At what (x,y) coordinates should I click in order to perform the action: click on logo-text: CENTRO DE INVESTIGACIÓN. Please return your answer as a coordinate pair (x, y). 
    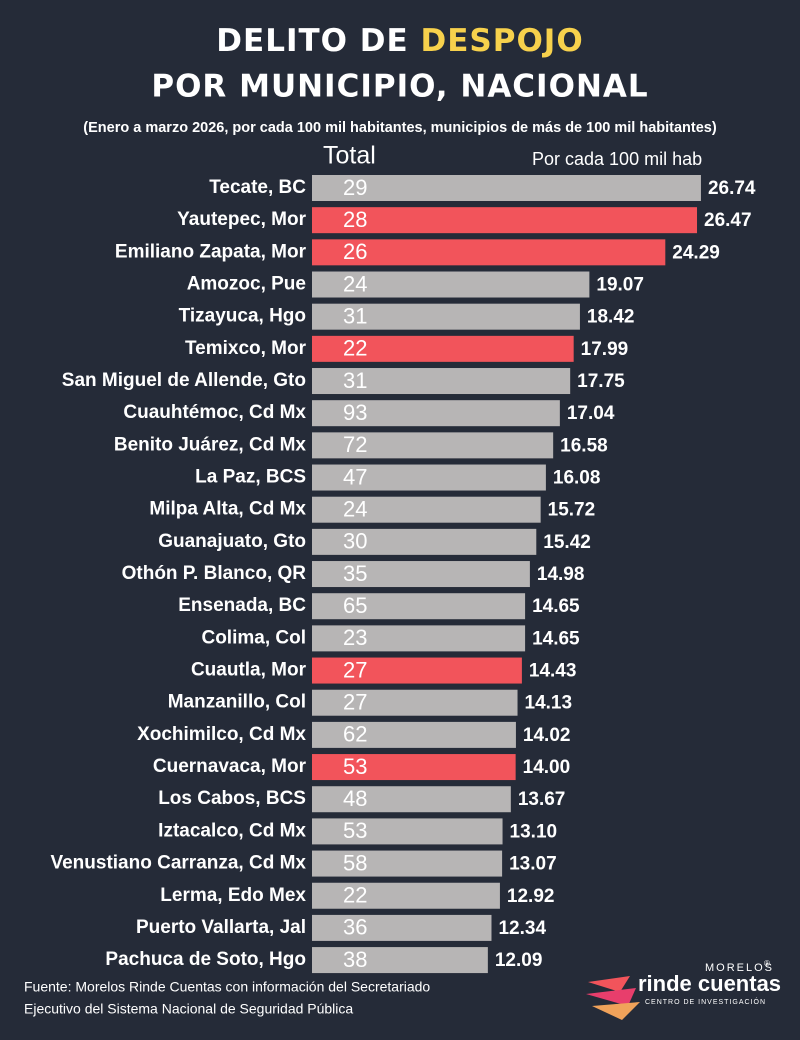
    Looking at the image, I should click on (705, 1001).